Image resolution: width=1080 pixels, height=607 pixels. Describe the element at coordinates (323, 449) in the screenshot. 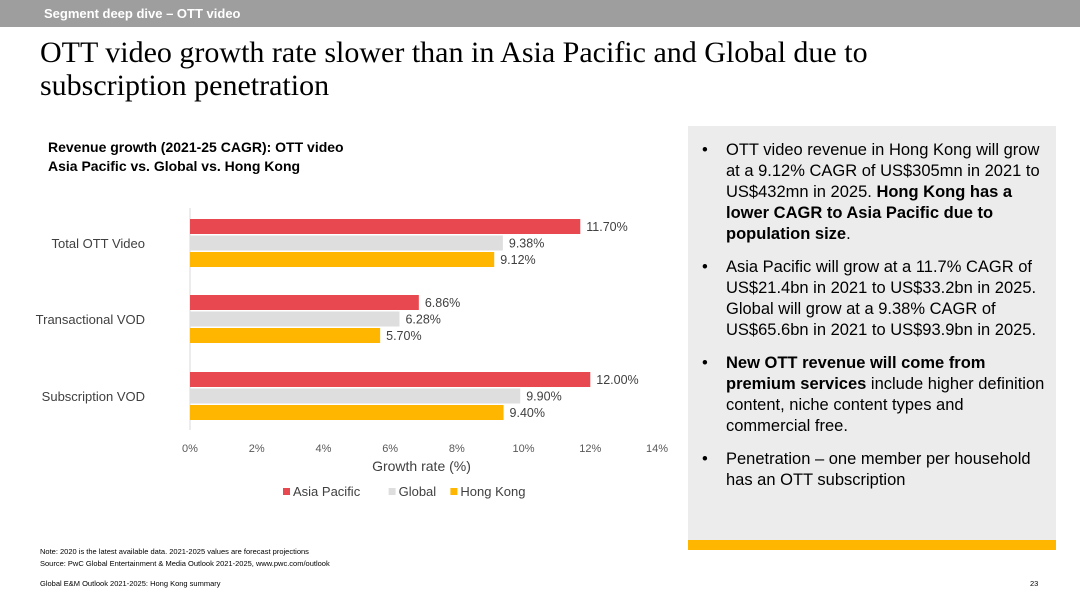

I see `x-tick-label: 4%` at that location.